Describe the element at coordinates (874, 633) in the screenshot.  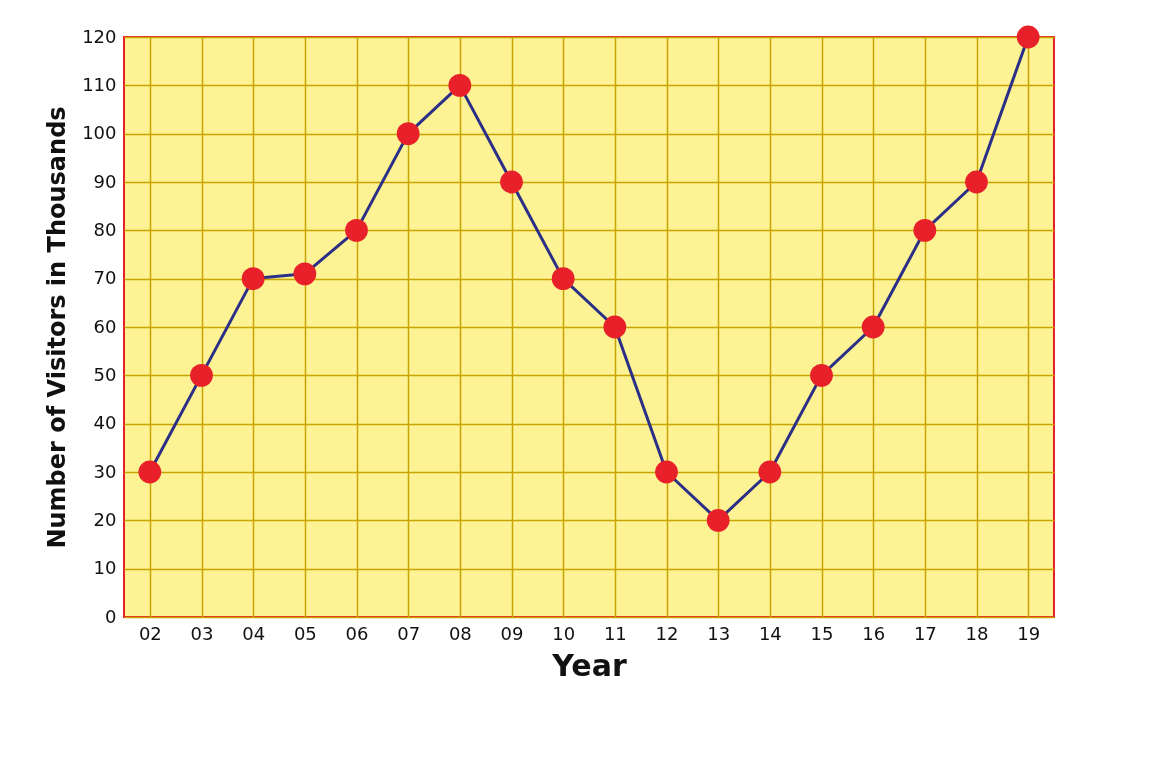
I see `x-tick-label: 16` at that location.